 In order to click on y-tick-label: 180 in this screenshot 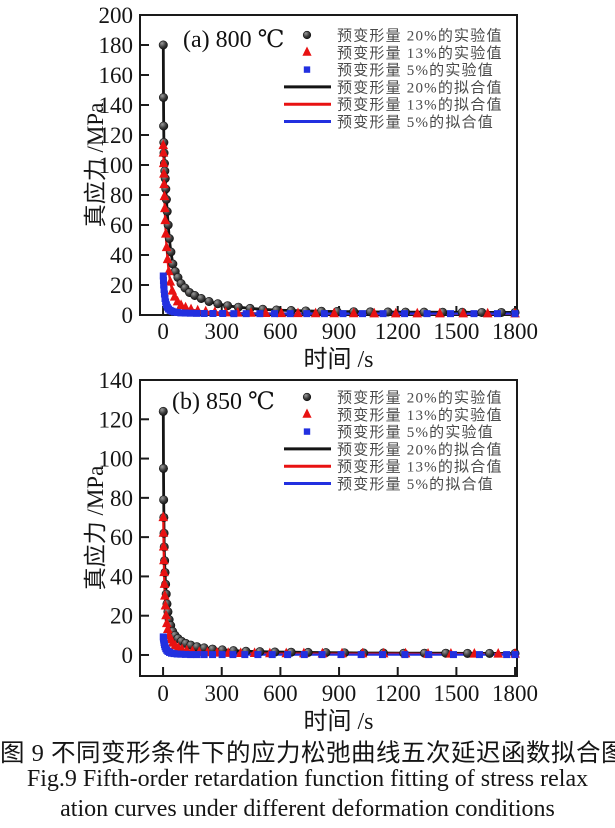, I will do `click(116, 45)`.